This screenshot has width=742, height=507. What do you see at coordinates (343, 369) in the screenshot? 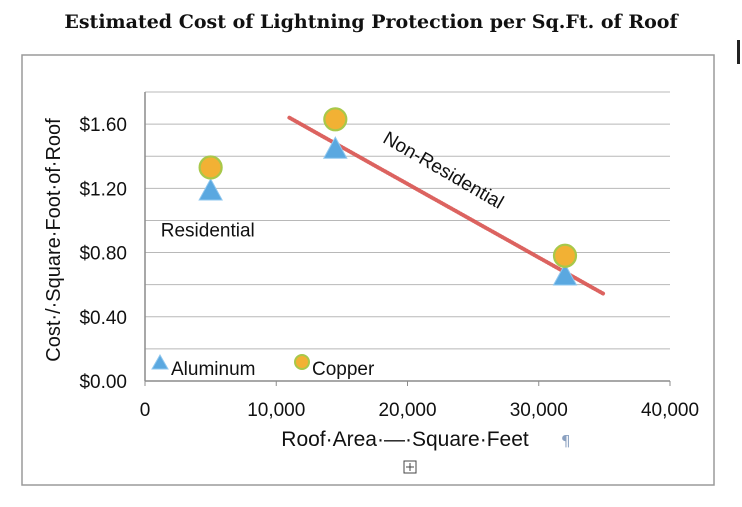
I see `legend-copper-label: Copper` at bounding box center [343, 369].